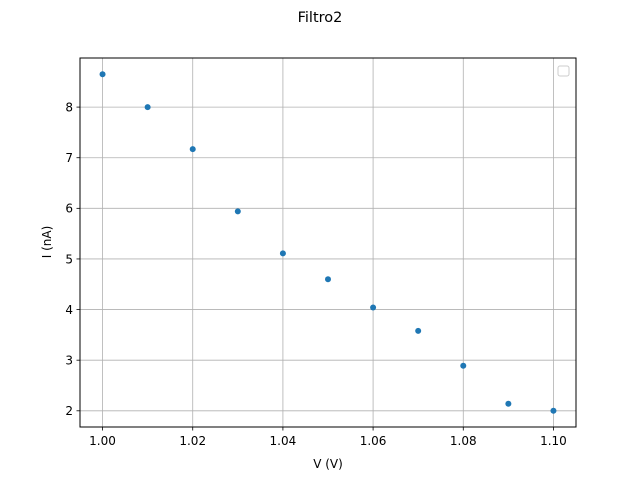 This screenshot has width=640, height=480. I want to click on x-tick-label: 1.10, so click(553, 441).